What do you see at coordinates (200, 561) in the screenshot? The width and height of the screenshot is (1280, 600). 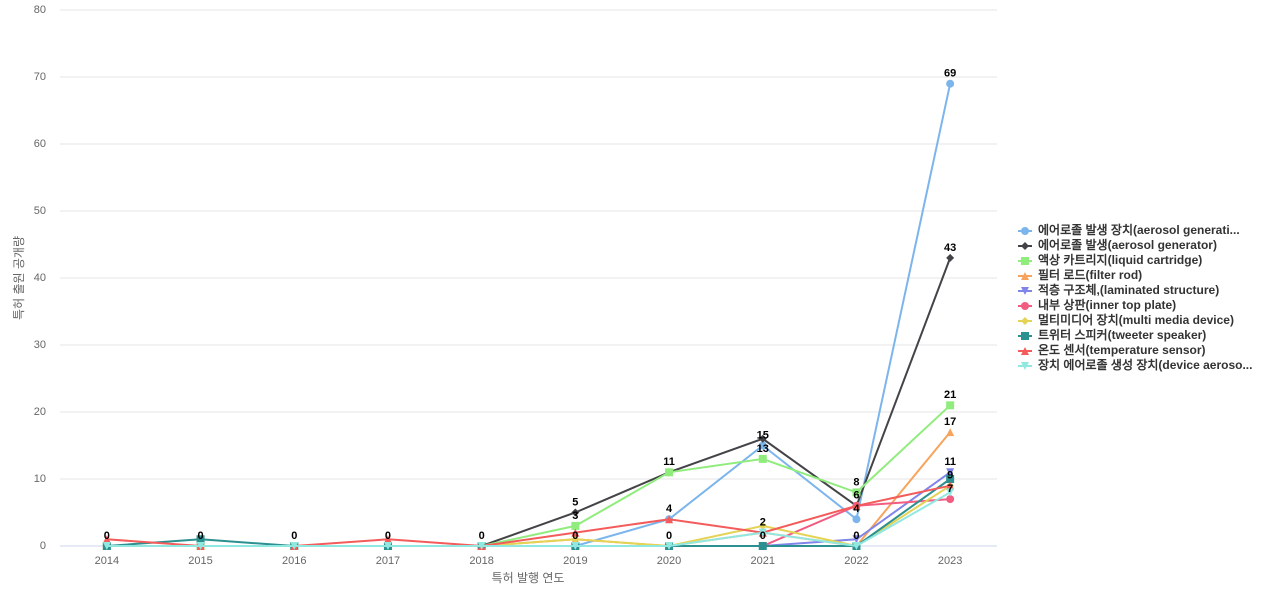 I see `x-tick-label: 2015` at bounding box center [200, 561].